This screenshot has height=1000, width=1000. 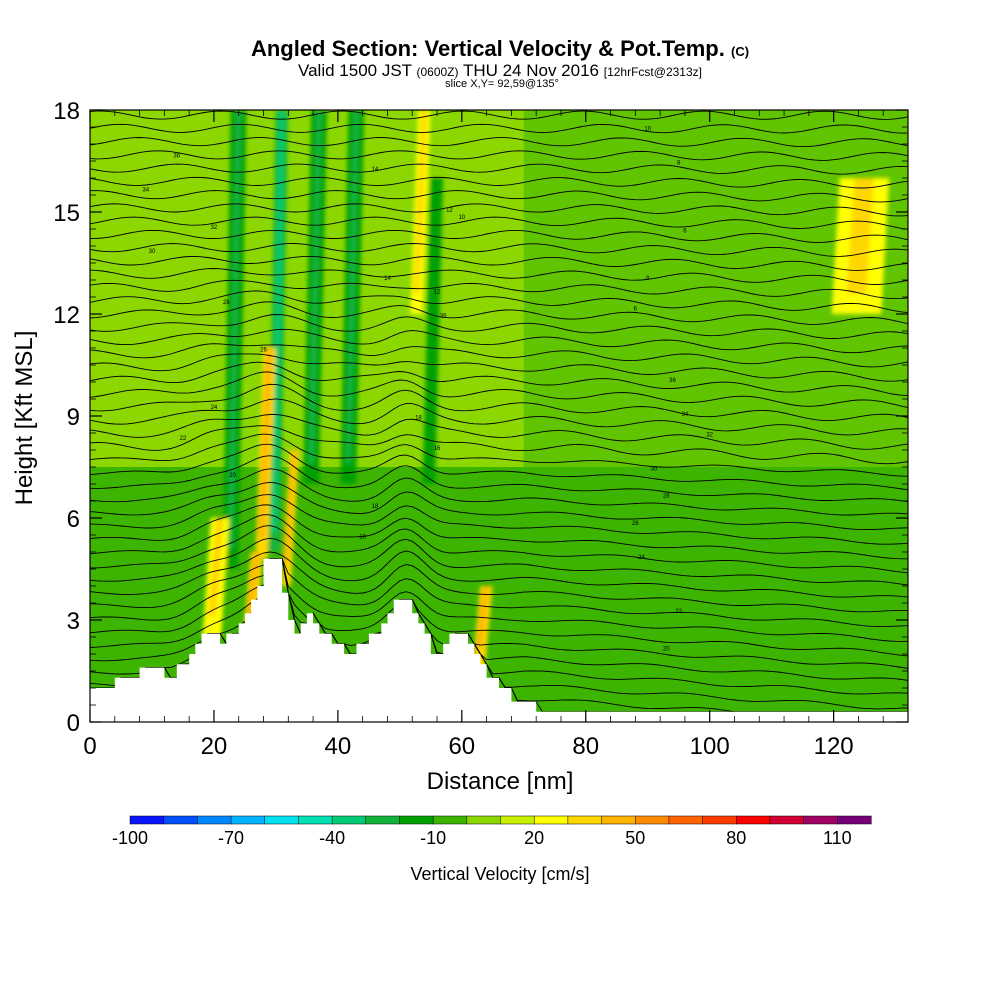 What do you see at coordinates (66, 315) in the screenshot?
I see `y-tick-label-12: 12` at bounding box center [66, 315].